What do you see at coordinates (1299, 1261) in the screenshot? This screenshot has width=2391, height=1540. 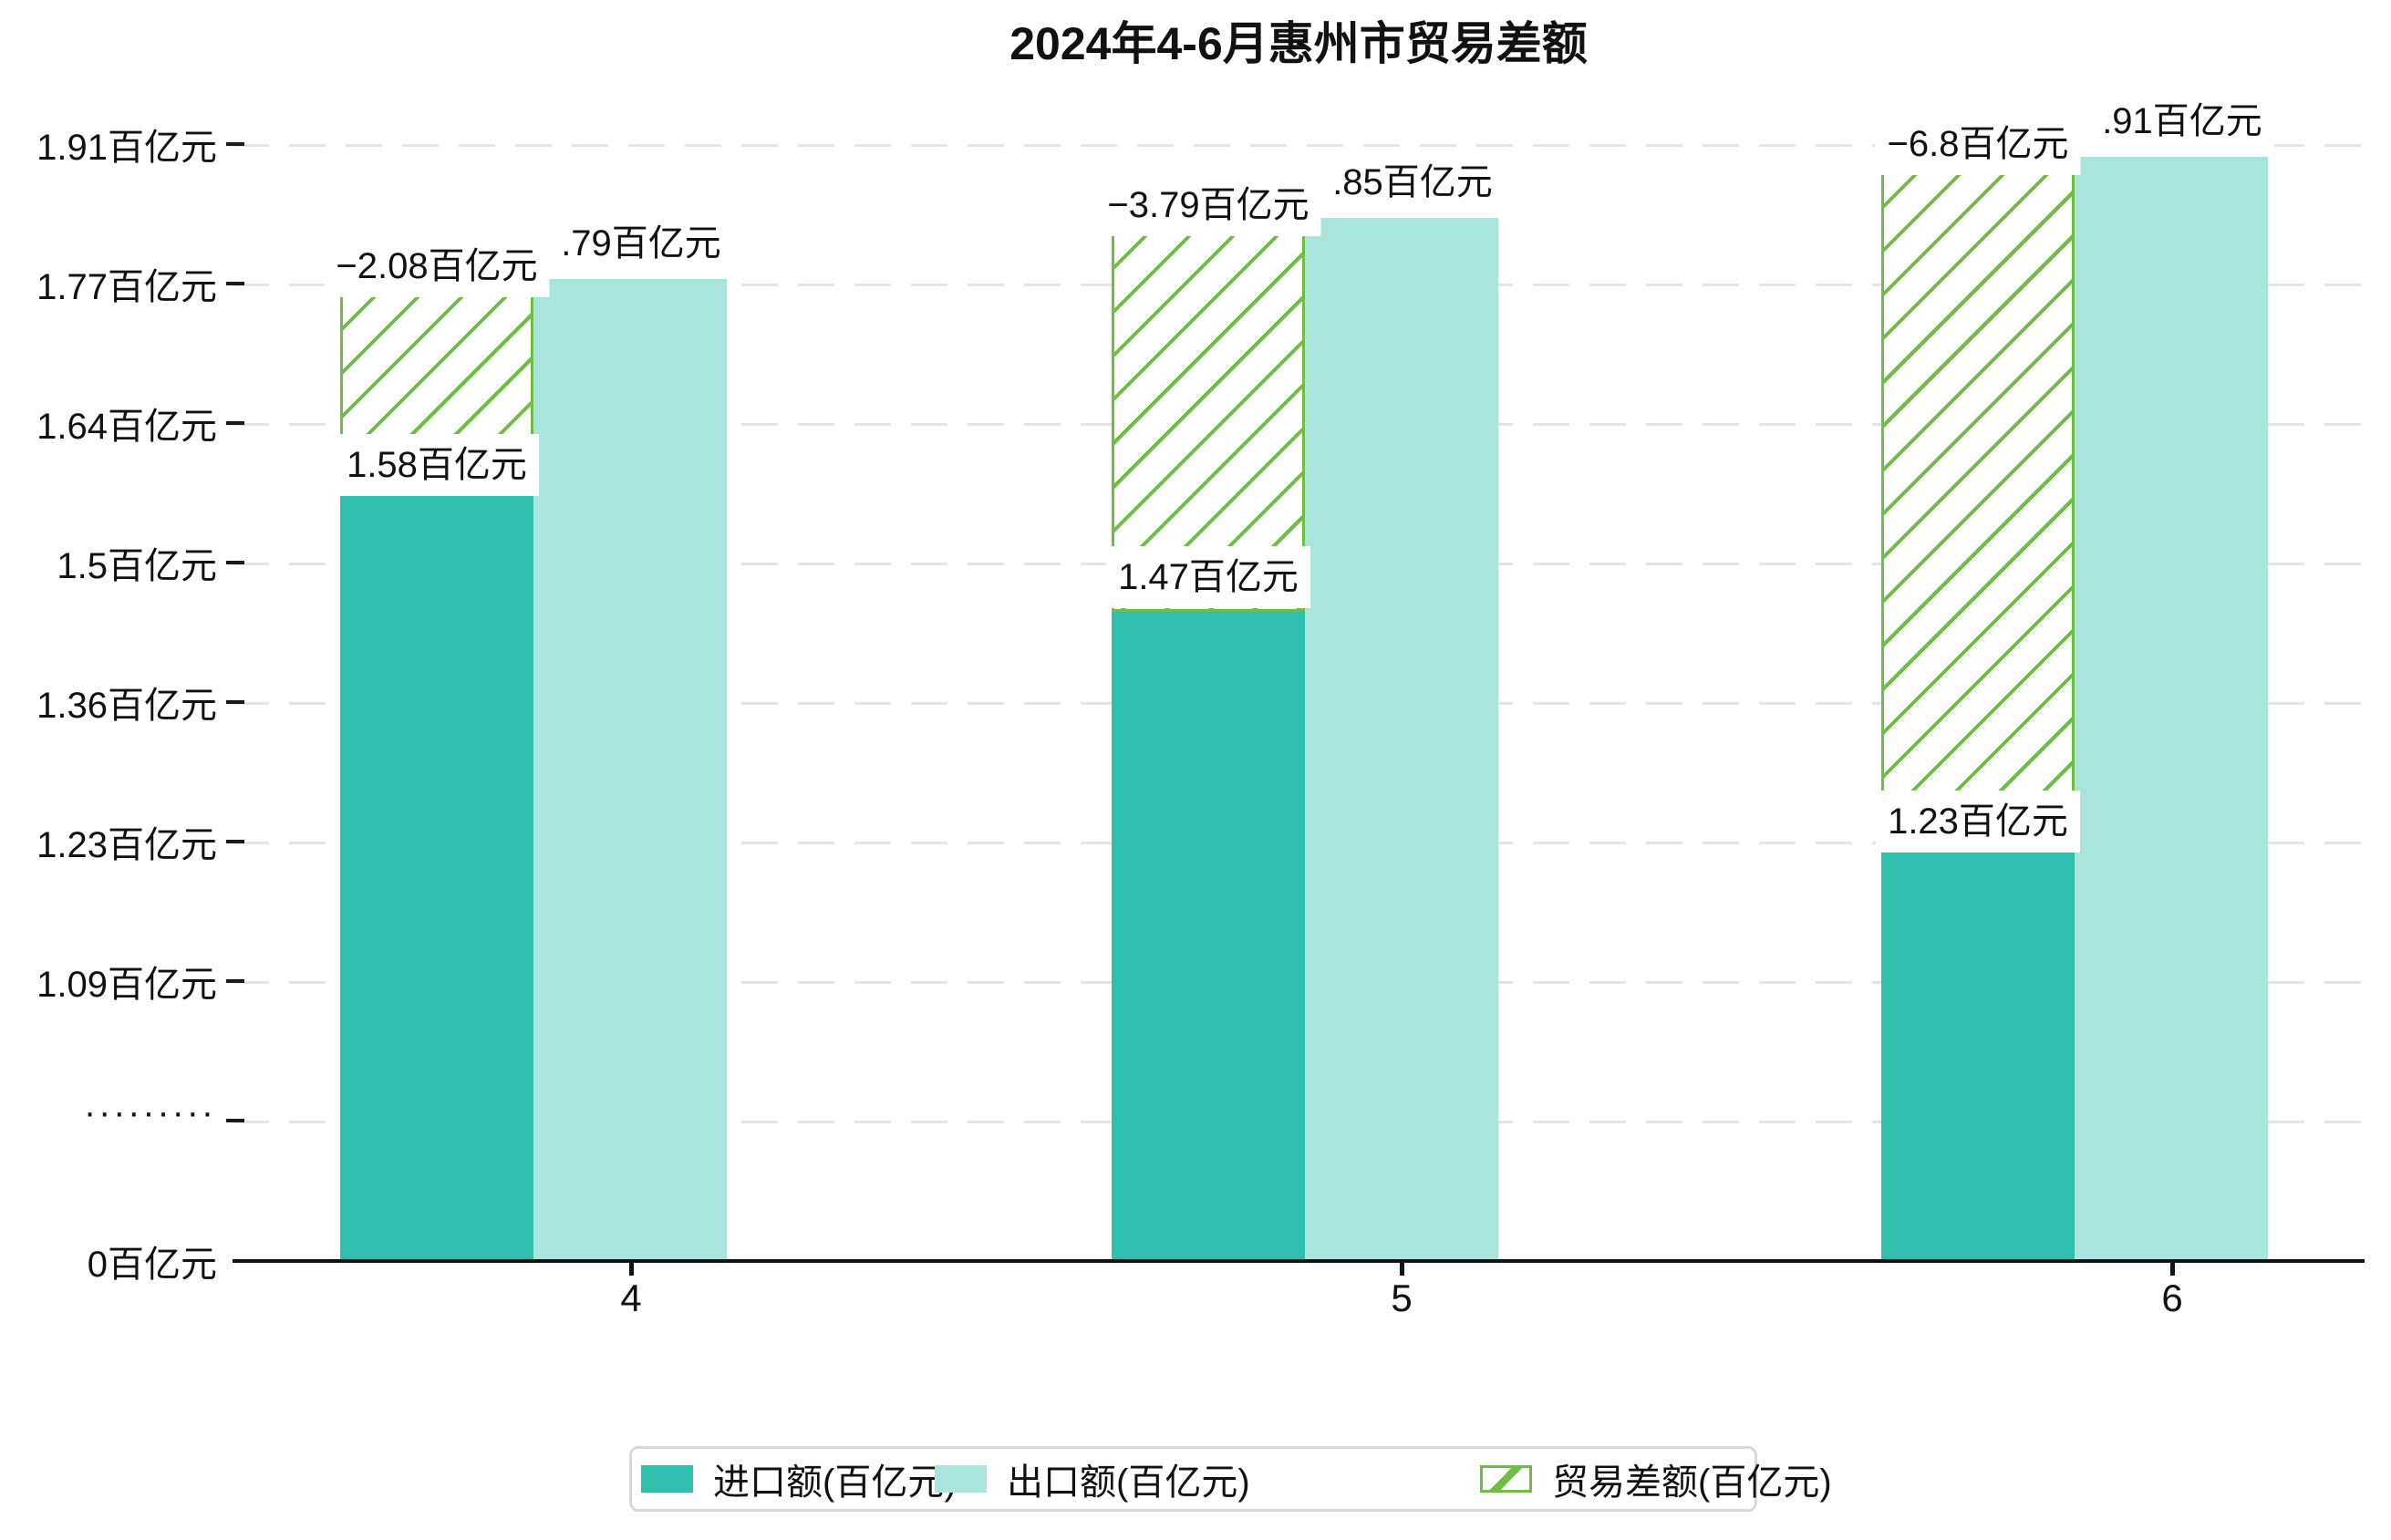 I see `x-axis-line` at bounding box center [1299, 1261].